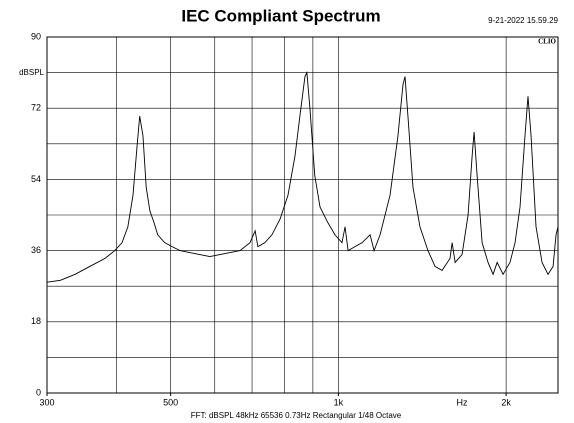  What do you see at coordinates (36, 36) in the screenshot?
I see `y-tick-label: 90` at bounding box center [36, 36].